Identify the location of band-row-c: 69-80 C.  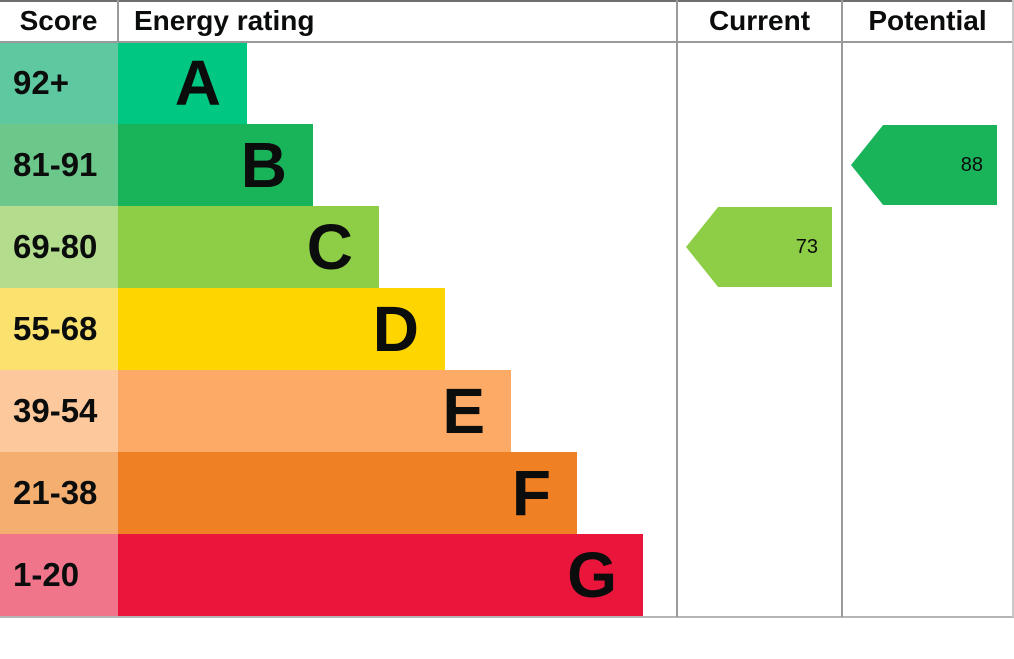
(507, 247).